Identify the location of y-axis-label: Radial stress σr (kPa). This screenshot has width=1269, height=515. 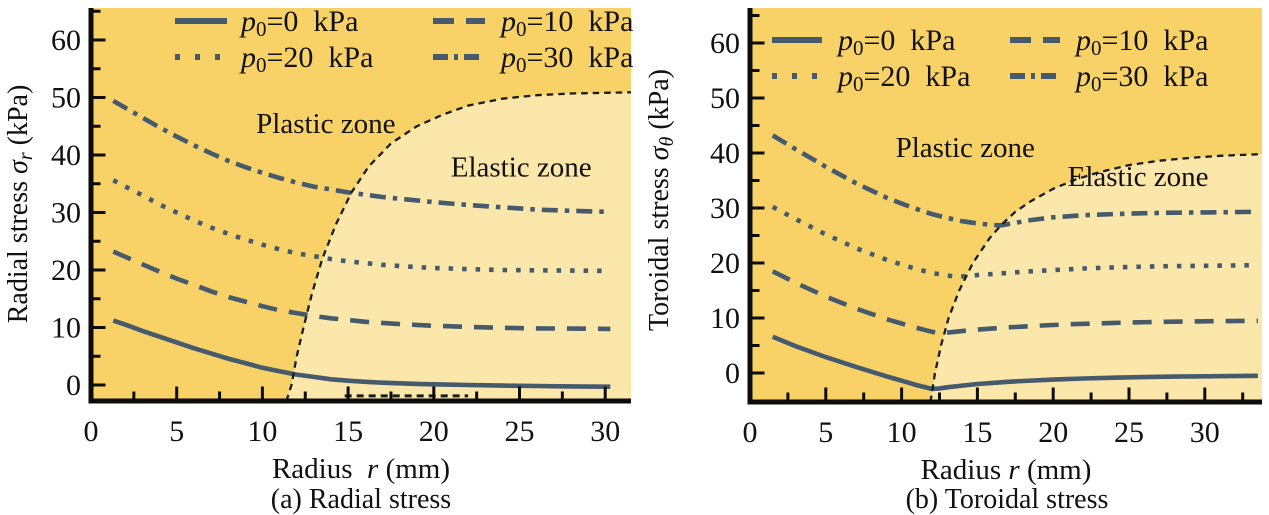
(20, 204).